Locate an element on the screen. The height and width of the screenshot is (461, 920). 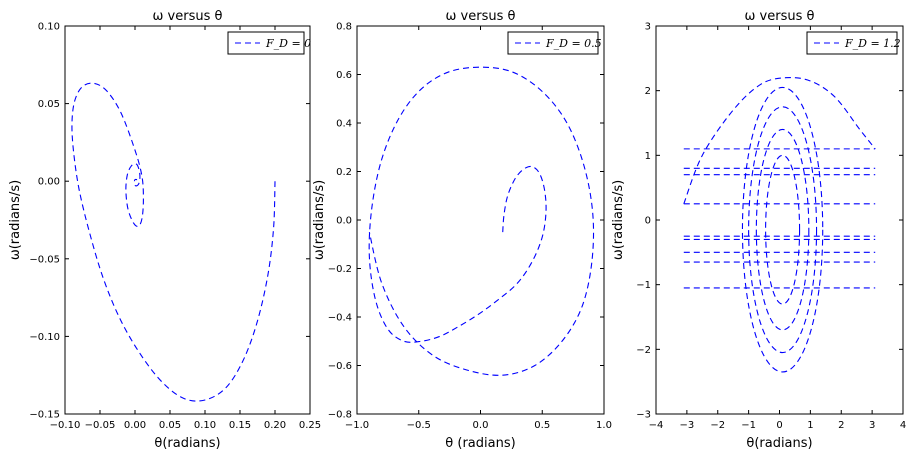
y-tick-label: 1 is located at coordinates (648, 156).